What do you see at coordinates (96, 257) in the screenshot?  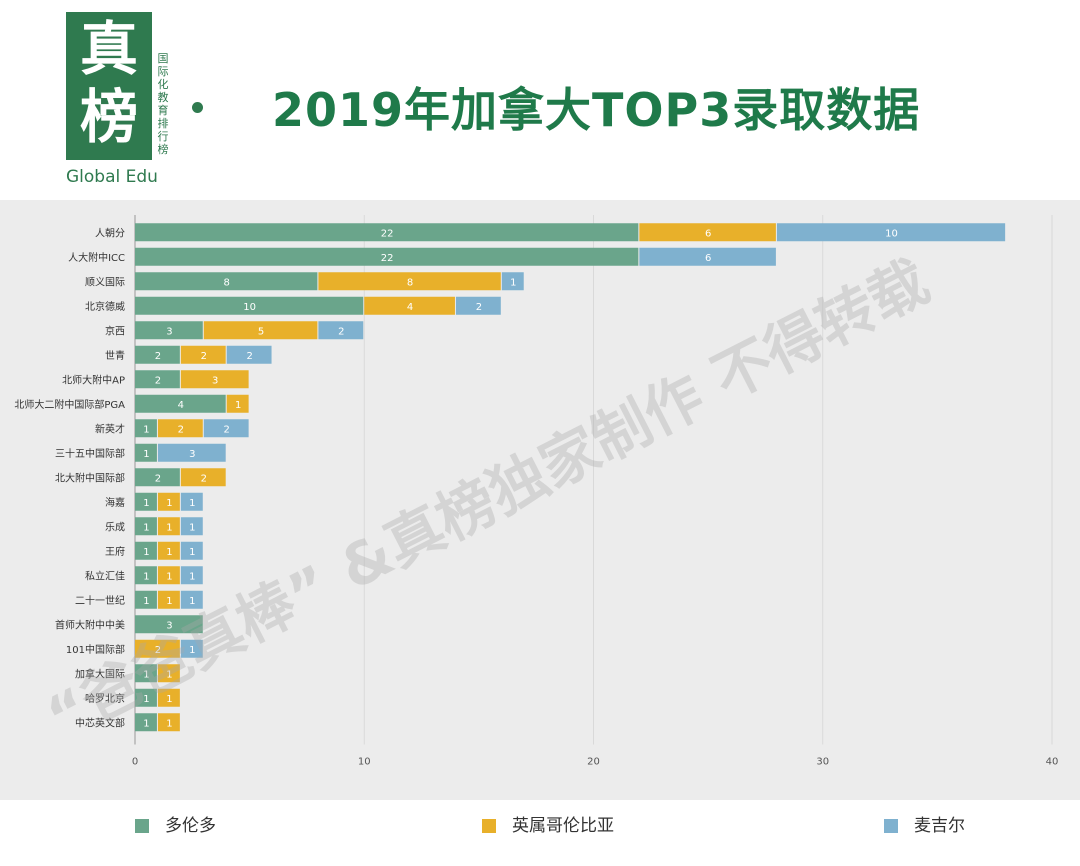 I see `category-label: 人大附中ICC` at bounding box center [96, 257].